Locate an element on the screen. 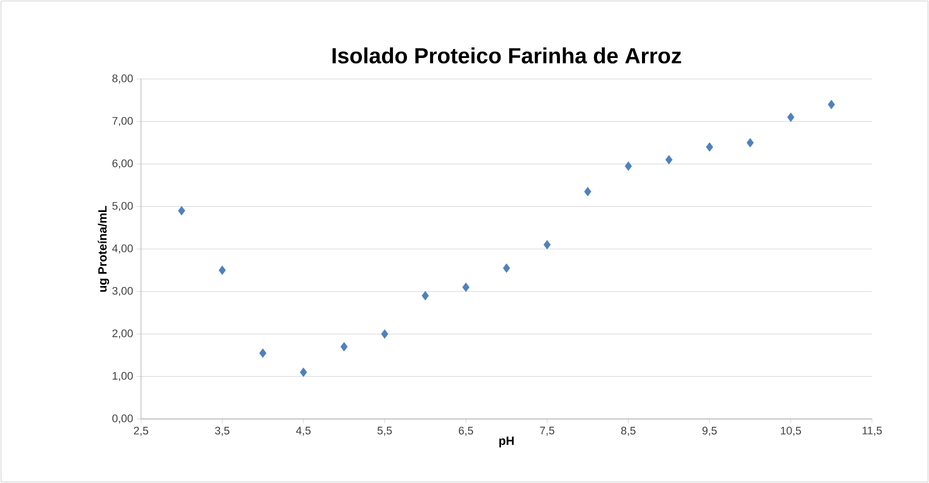 Image resolution: width=929 pixels, height=483 pixels. x-tick-label: 2,5 is located at coordinates (141, 431).